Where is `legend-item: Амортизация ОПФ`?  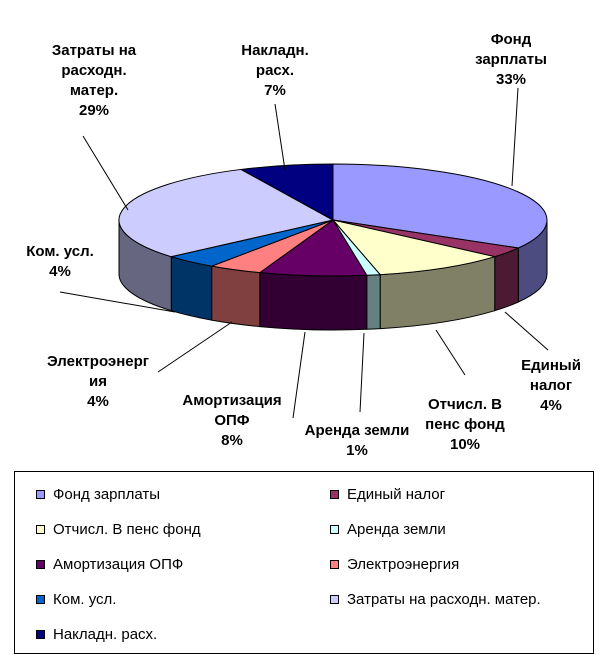 legend-item: Амортизация ОПФ is located at coordinates (109, 564).